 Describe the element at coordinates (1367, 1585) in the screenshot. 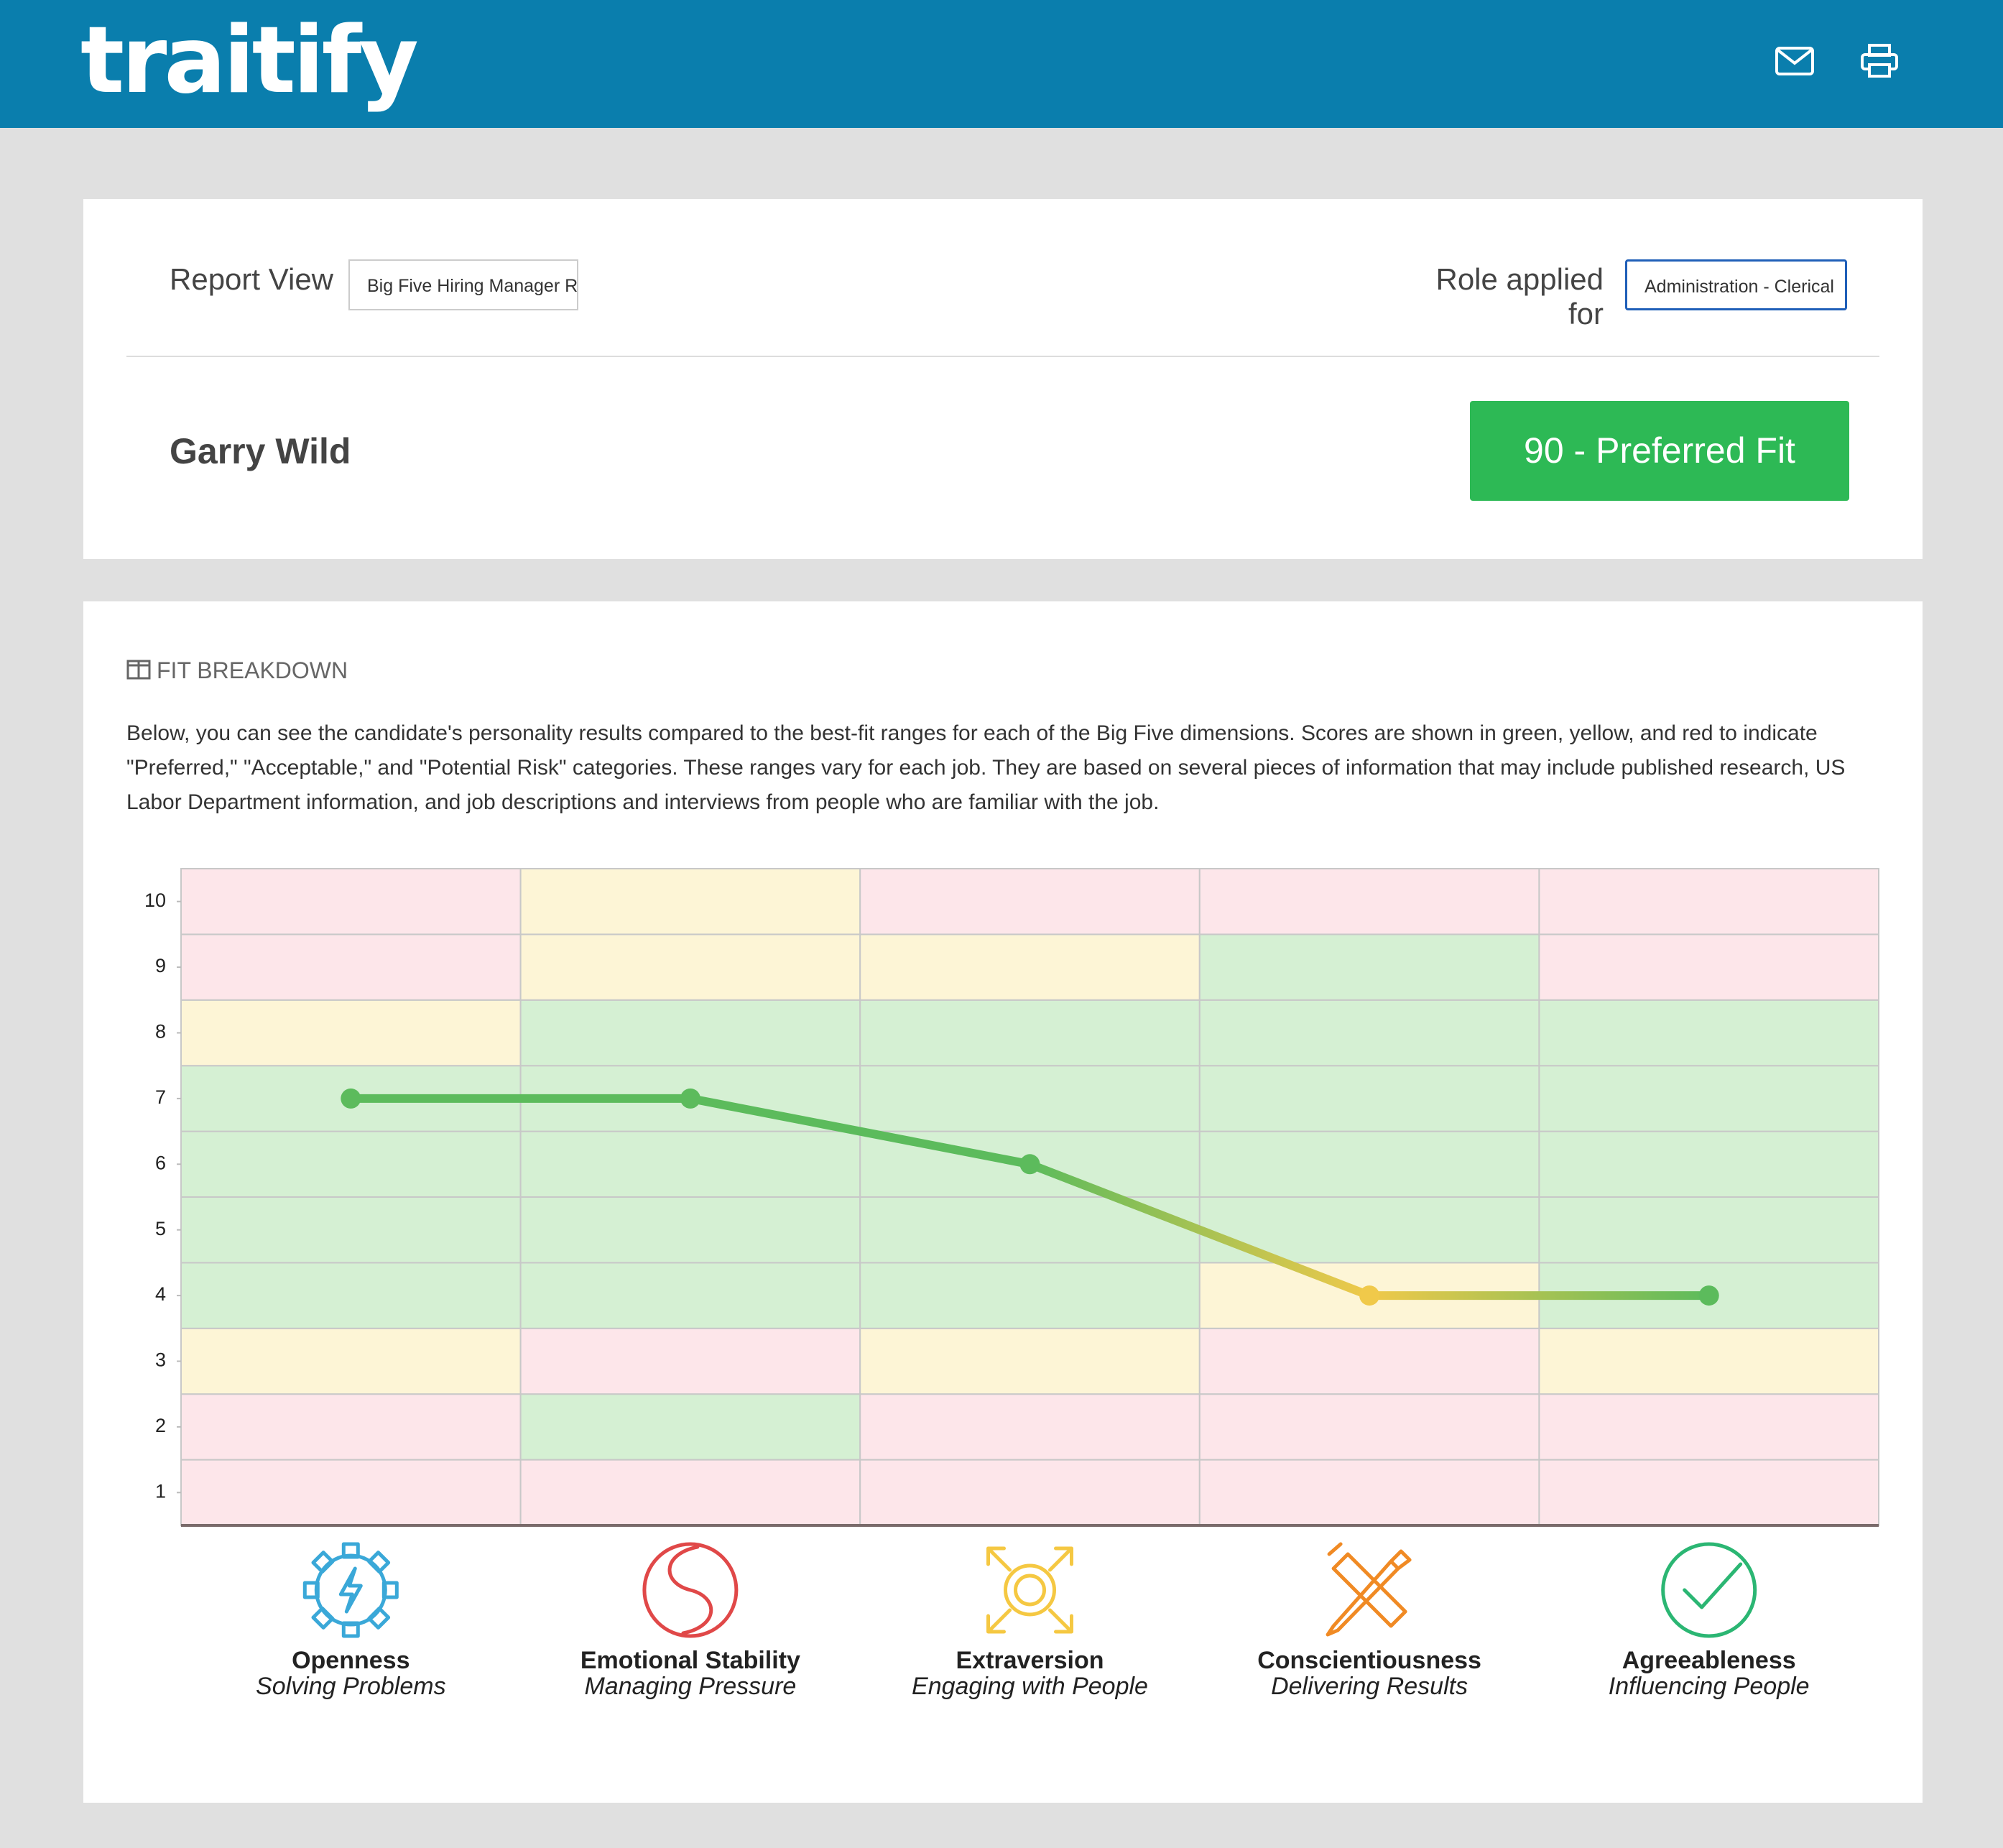

I see `hammer` at that location.